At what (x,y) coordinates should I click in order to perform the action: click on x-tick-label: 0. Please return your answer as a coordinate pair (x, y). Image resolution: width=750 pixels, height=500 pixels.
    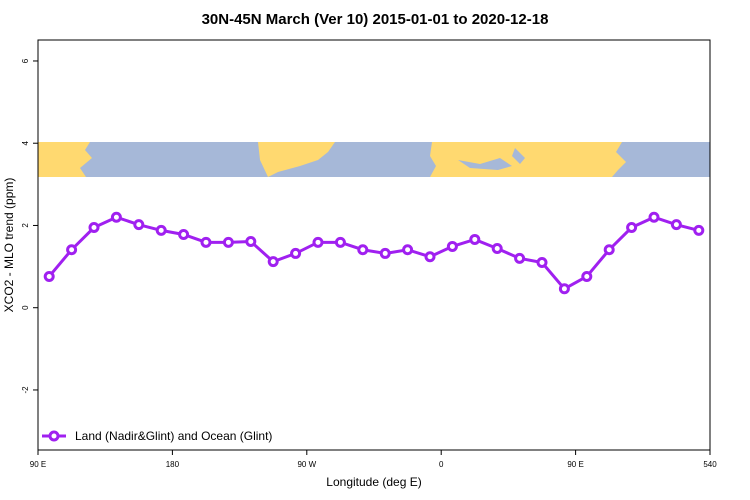
    Looking at the image, I should click on (441, 464).